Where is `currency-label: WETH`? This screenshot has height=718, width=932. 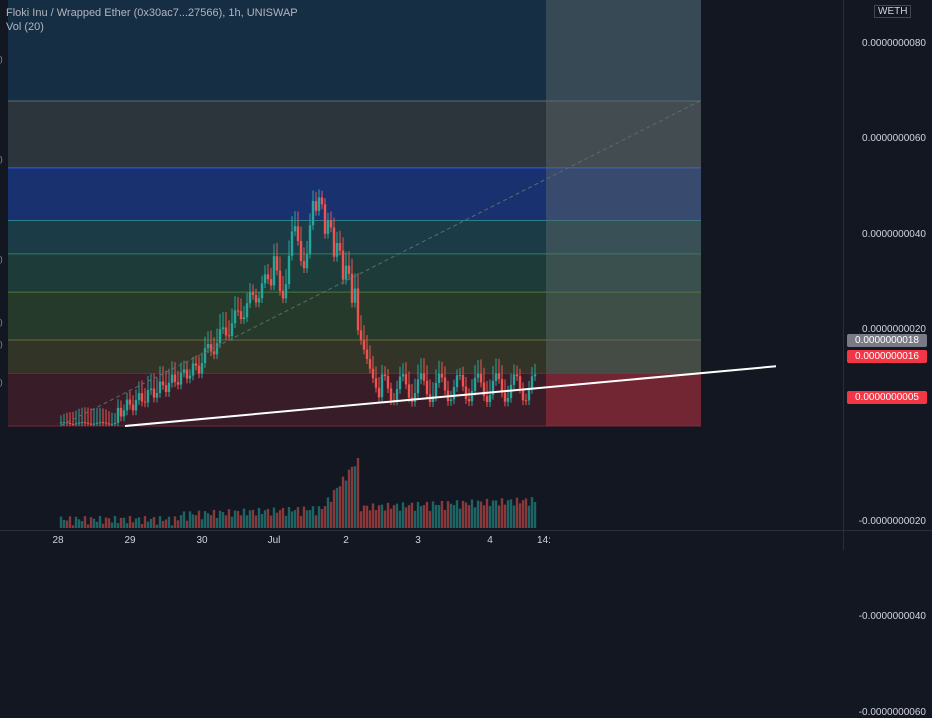 currency-label: WETH is located at coordinates (893, 11).